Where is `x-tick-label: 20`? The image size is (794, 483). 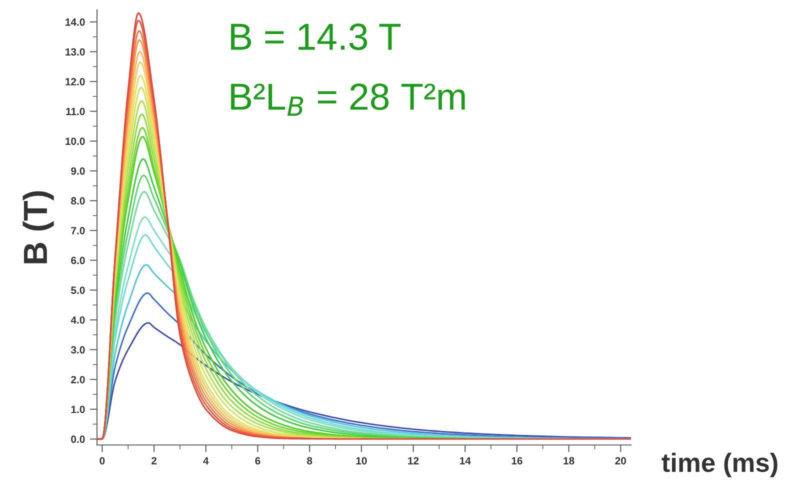
x-tick-label: 20 is located at coordinates (620, 460).